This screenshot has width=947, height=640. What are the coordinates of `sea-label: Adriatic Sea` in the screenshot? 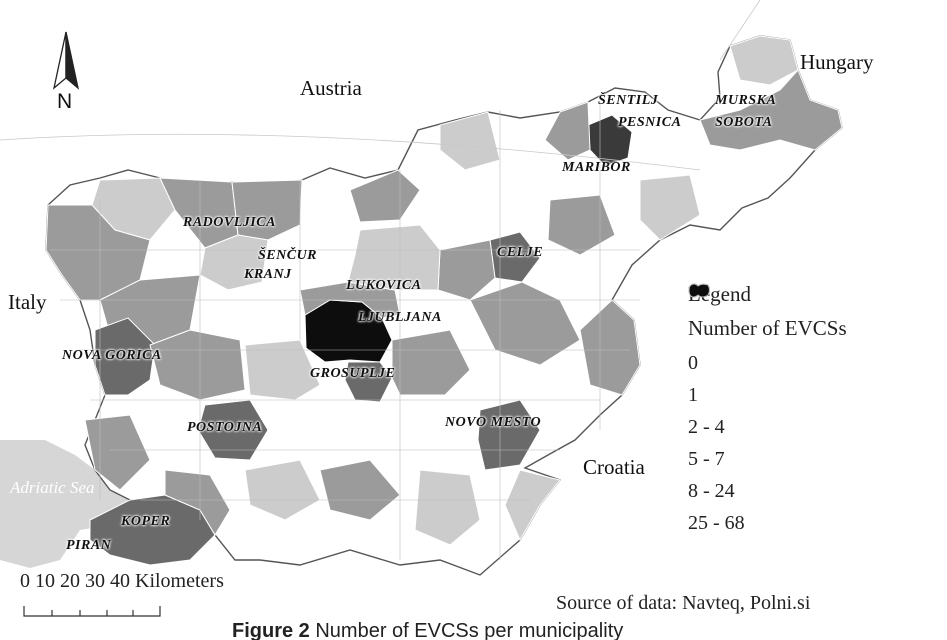 It's located at (52, 487).